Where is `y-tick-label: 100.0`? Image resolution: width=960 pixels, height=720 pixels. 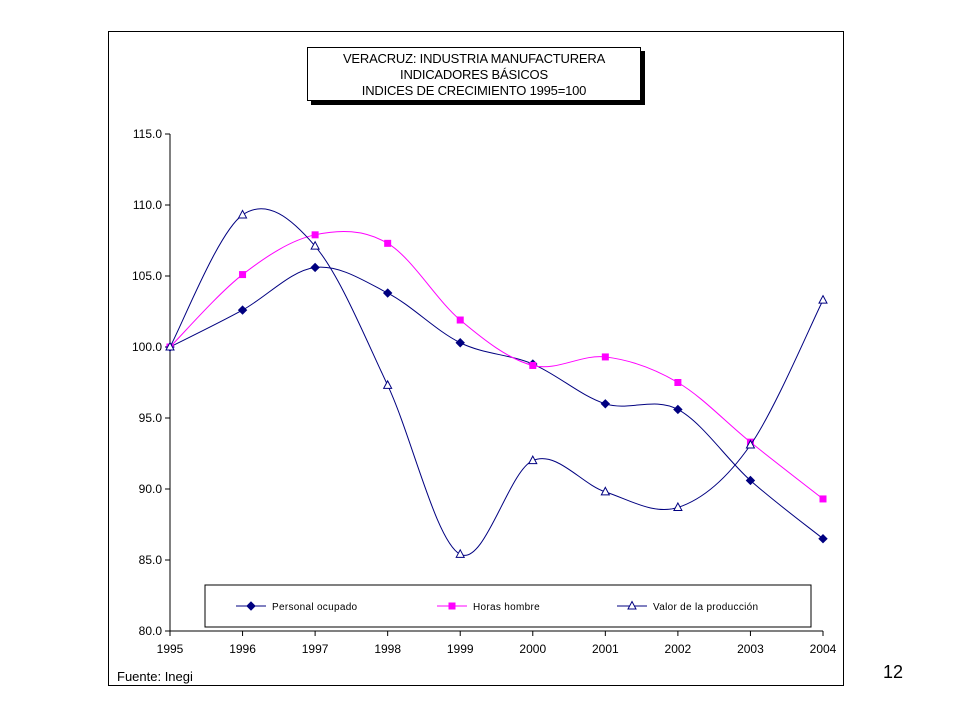 y-tick-label: 100.0 is located at coordinates (147, 347).